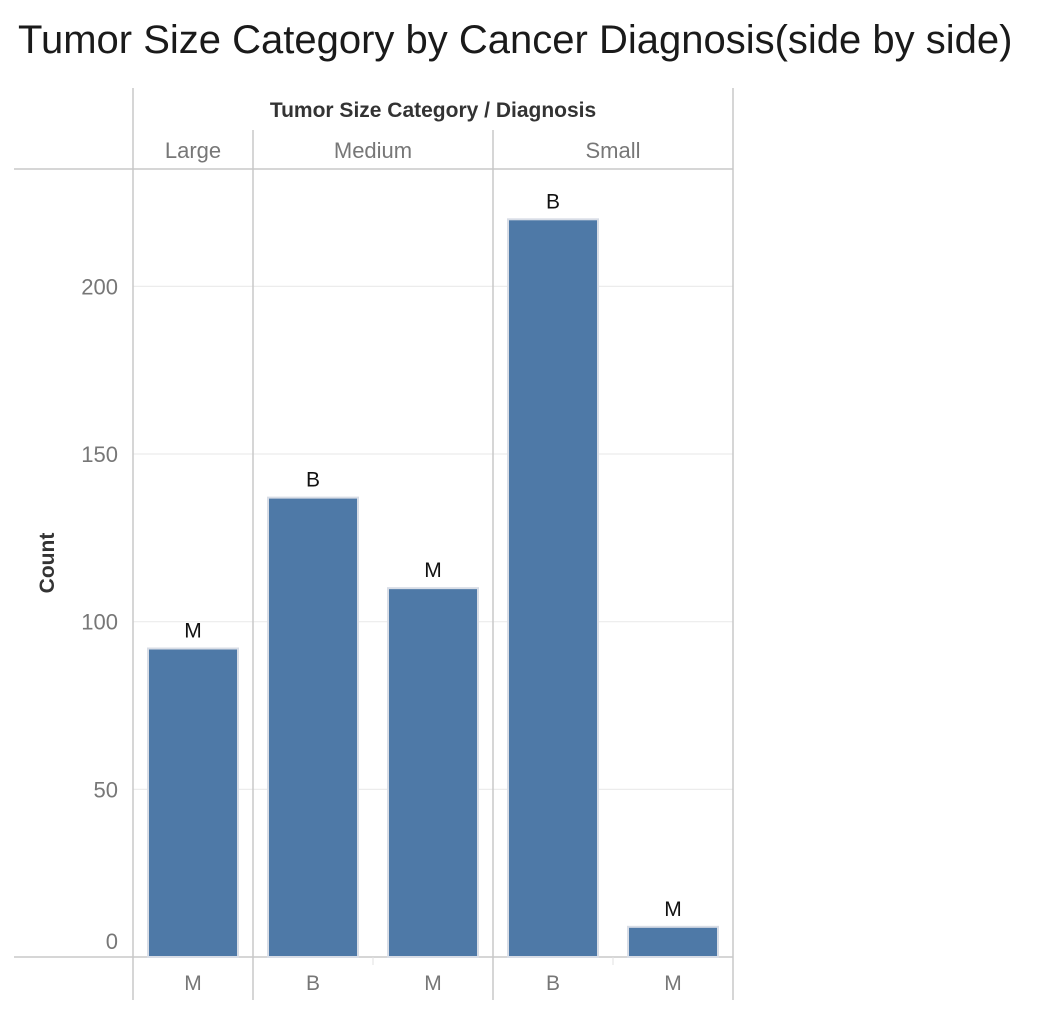 This screenshot has width=1058, height=1014. I want to click on y-tick-label: 50, so click(106, 789).